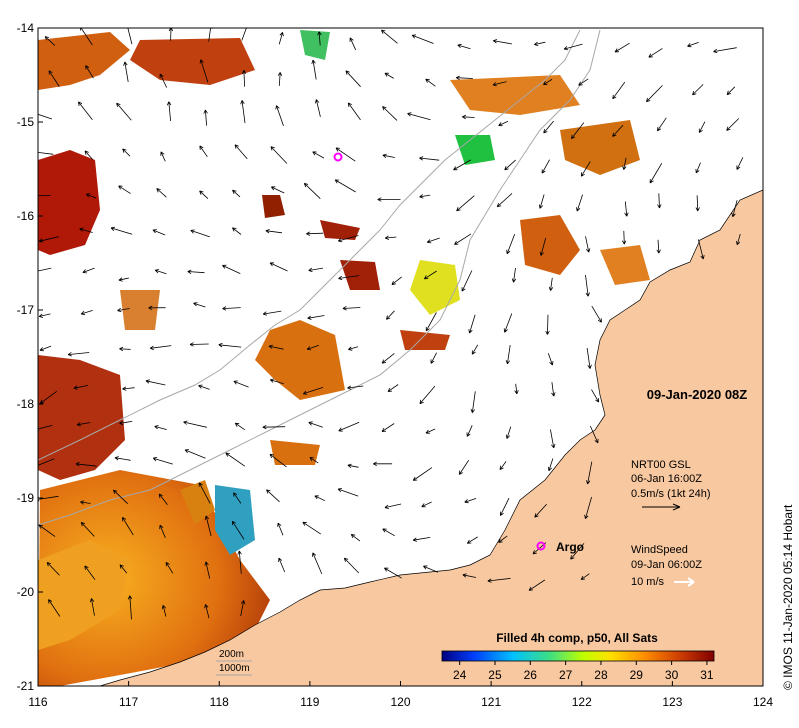  What do you see at coordinates (26, 216) in the screenshot?
I see `y-tick-label: -16` at bounding box center [26, 216].